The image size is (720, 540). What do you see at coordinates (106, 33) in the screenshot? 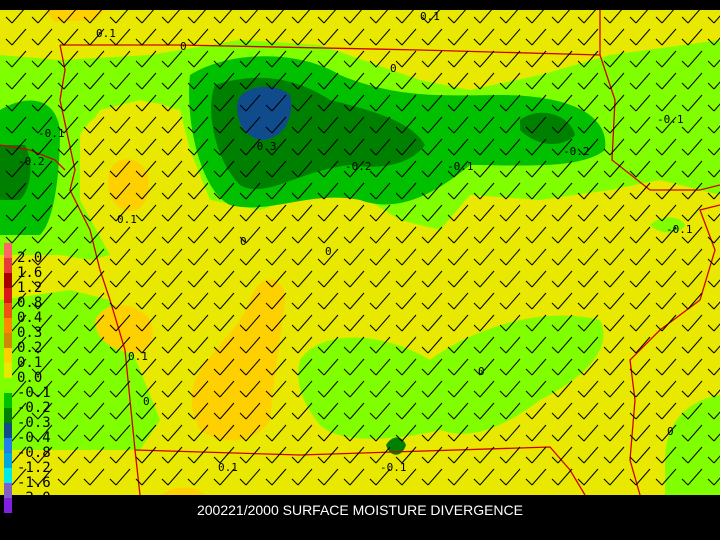
I see `contour-label: 0.1` at bounding box center [106, 33].